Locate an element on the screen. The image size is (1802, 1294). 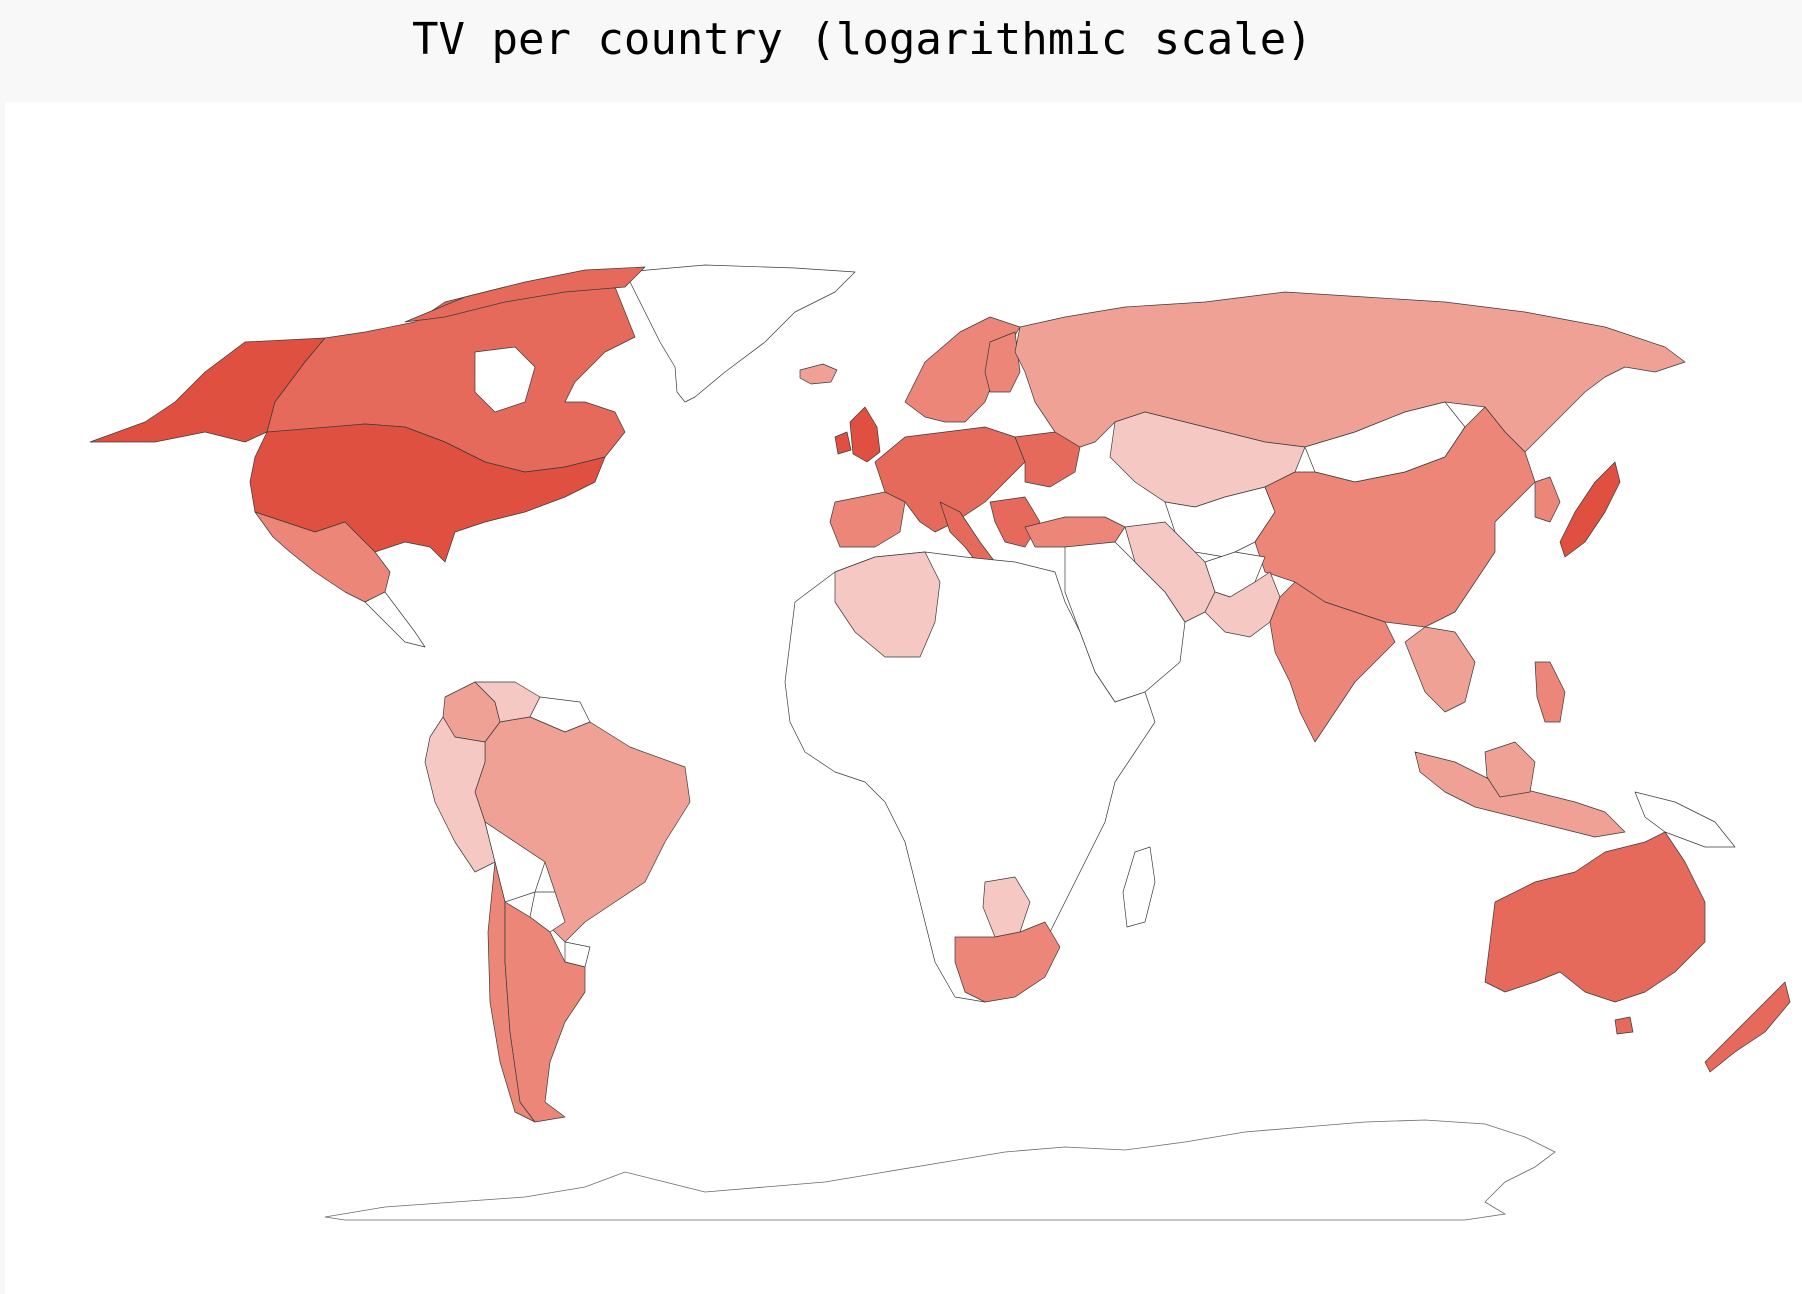
country-tasmania is located at coordinates (1624, 1025).